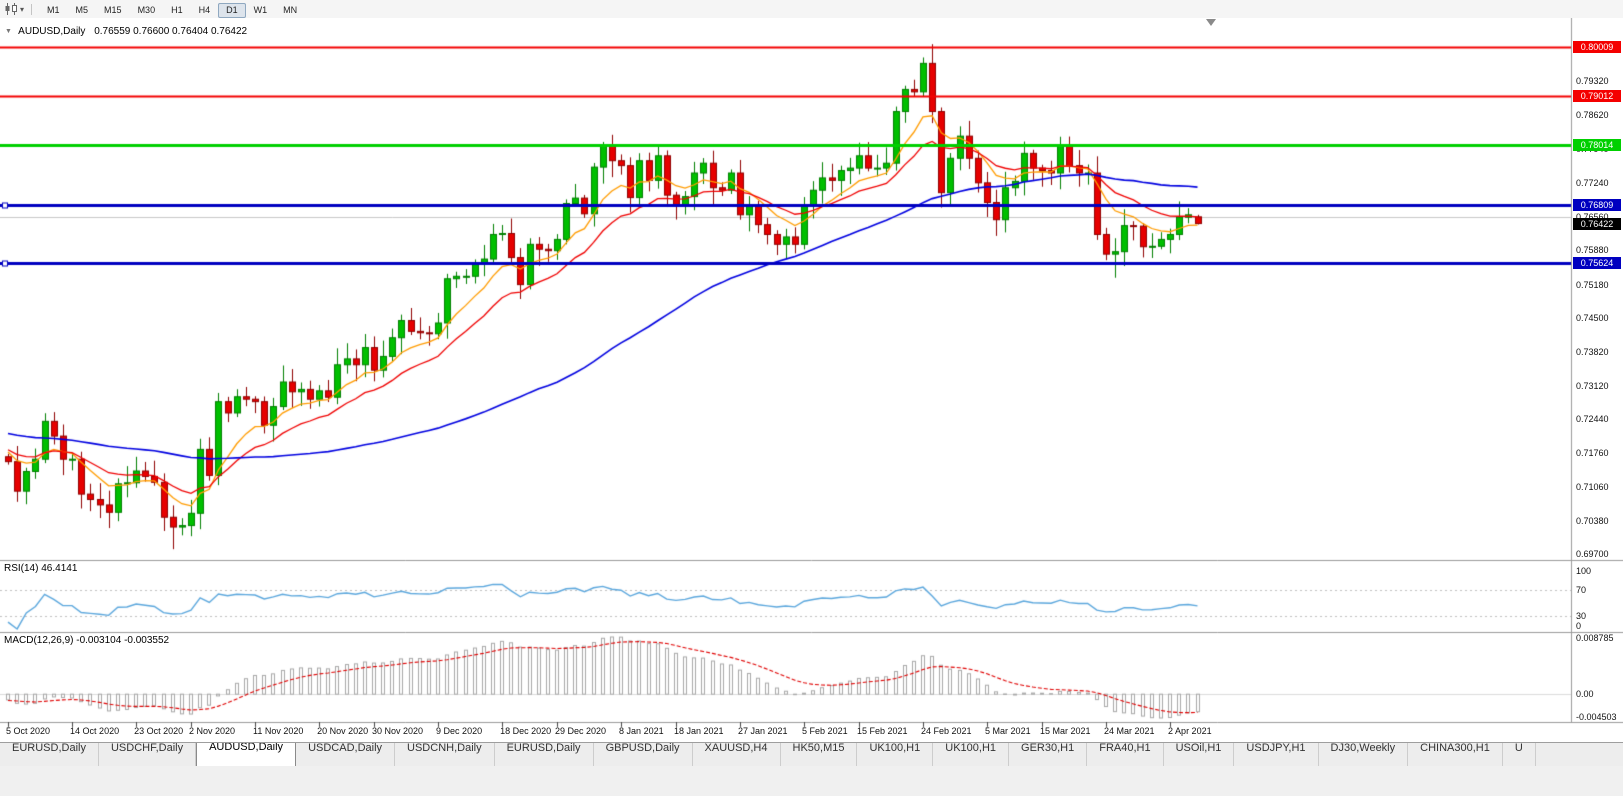  Describe the element at coordinates (895, 755) in the screenshot. I see `chart-tab-9: UK100,H1` at that location.